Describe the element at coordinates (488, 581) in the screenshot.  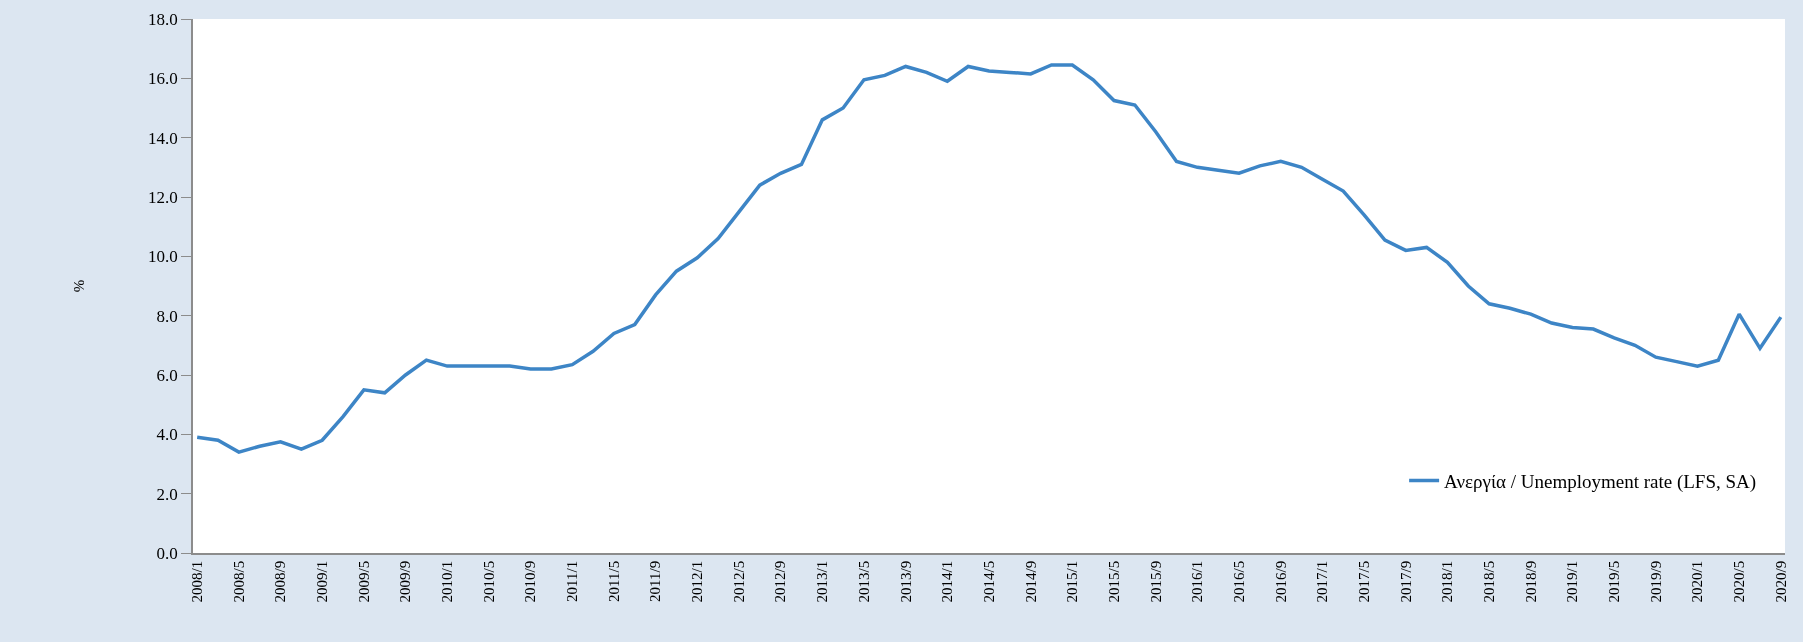
I see `x-tick-label: 2010/5` at that location.